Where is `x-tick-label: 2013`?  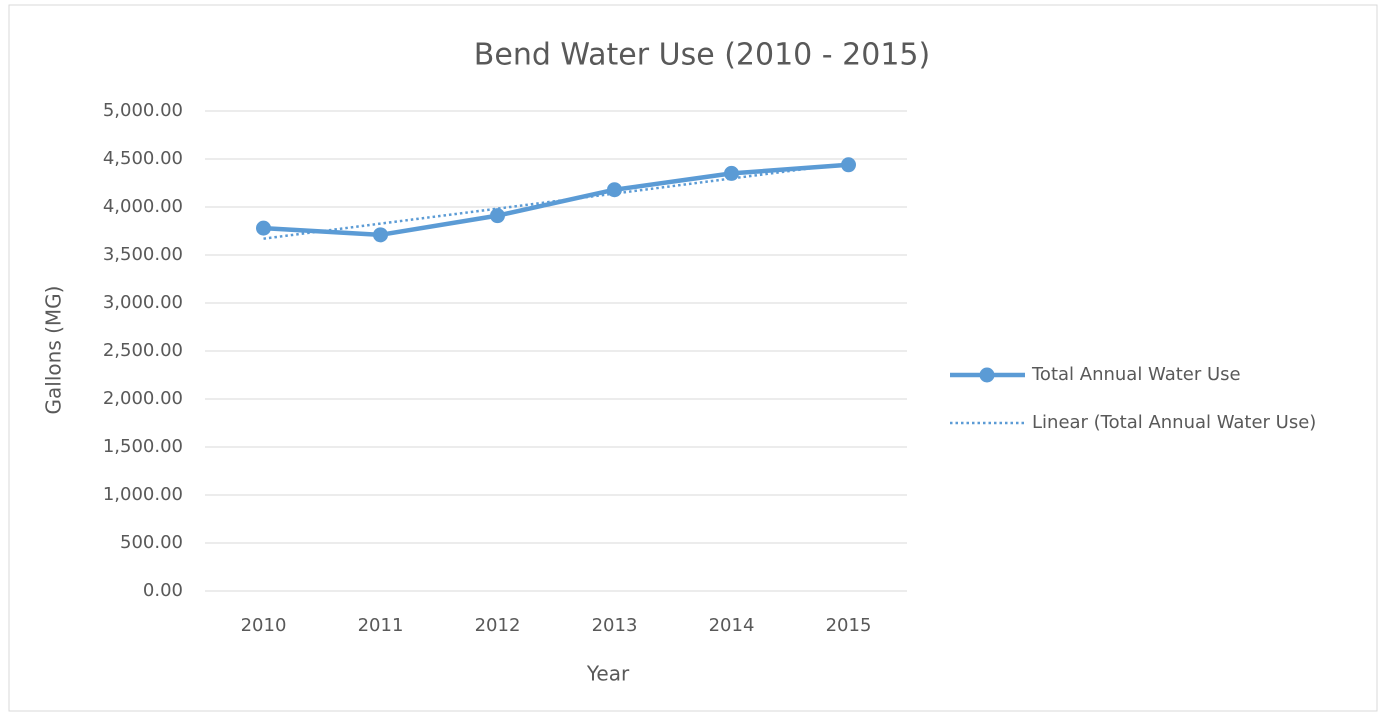 x-tick-label: 2013 is located at coordinates (615, 625).